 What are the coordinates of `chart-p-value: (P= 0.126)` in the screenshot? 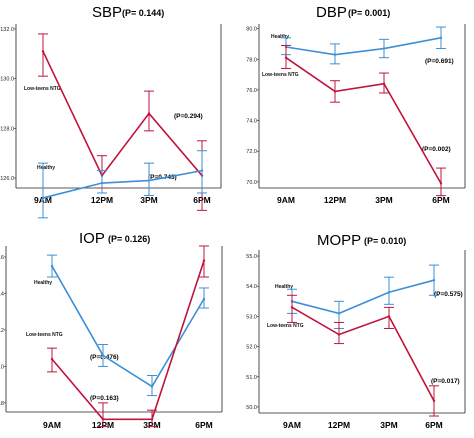 It's located at (129, 239).